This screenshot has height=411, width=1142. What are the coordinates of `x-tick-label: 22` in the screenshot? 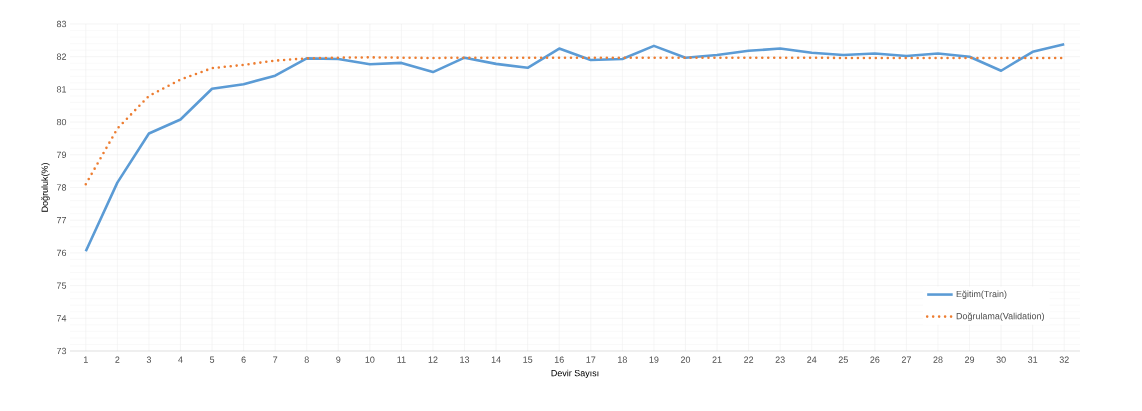 It's located at (749, 359).